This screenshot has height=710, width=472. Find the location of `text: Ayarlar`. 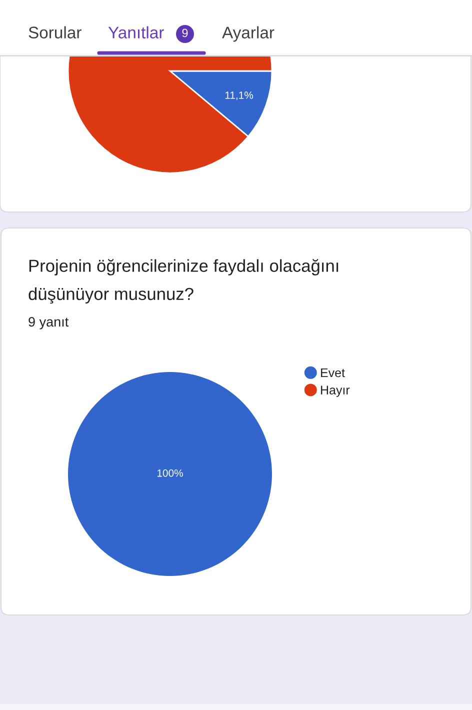

text: Ayarlar is located at coordinates (248, 34).